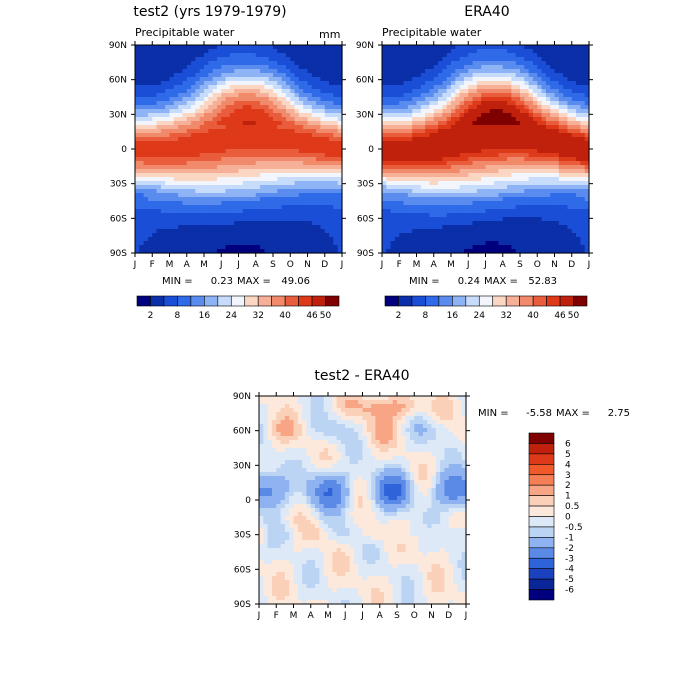  I want to click on x-tick-label: N, so click(307, 265).